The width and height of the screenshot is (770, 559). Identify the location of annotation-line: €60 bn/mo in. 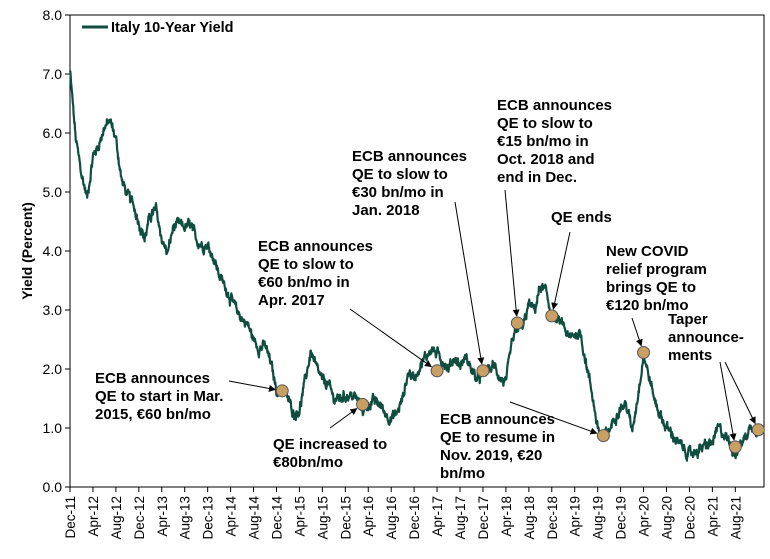
(304, 282).